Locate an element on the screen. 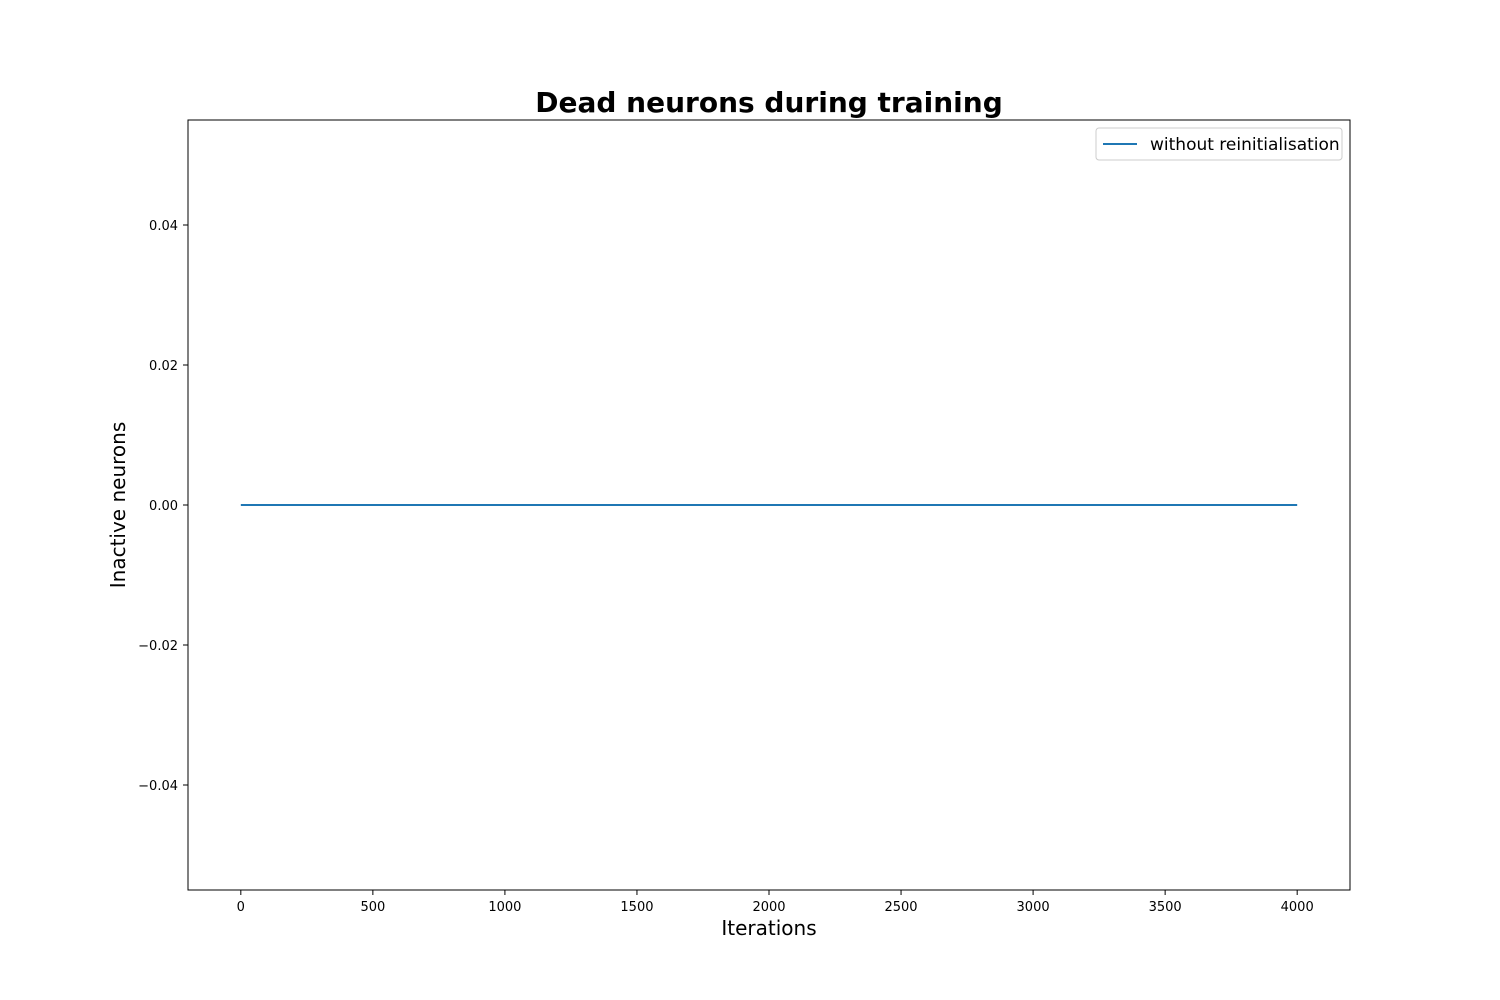 The height and width of the screenshot is (1000, 1500). y-tick-label: 0.02 is located at coordinates (163, 366).